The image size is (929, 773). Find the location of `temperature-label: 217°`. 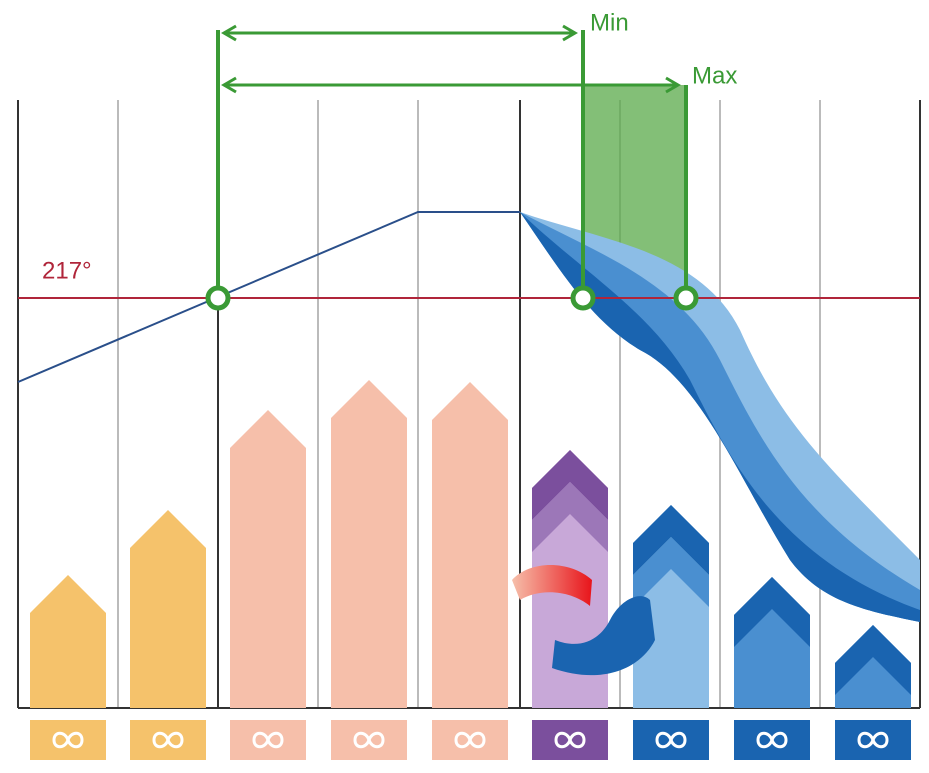

temperature-label: 217° is located at coordinates (67, 270).